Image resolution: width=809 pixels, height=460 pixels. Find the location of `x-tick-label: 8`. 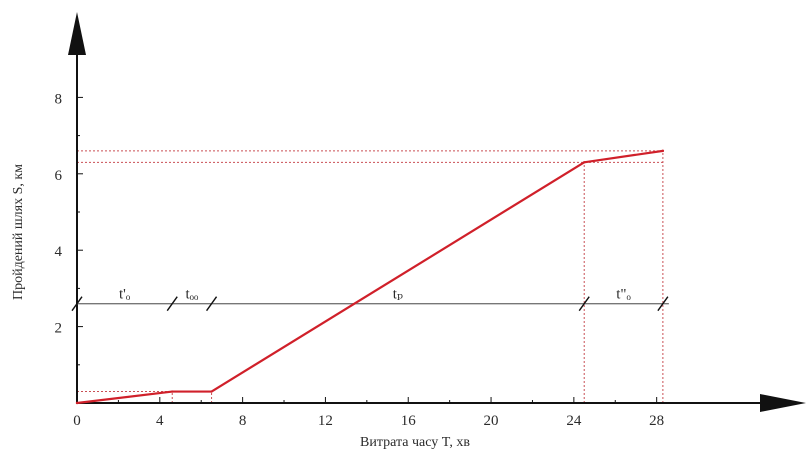

x-tick-label: 8 is located at coordinates (243, 421).